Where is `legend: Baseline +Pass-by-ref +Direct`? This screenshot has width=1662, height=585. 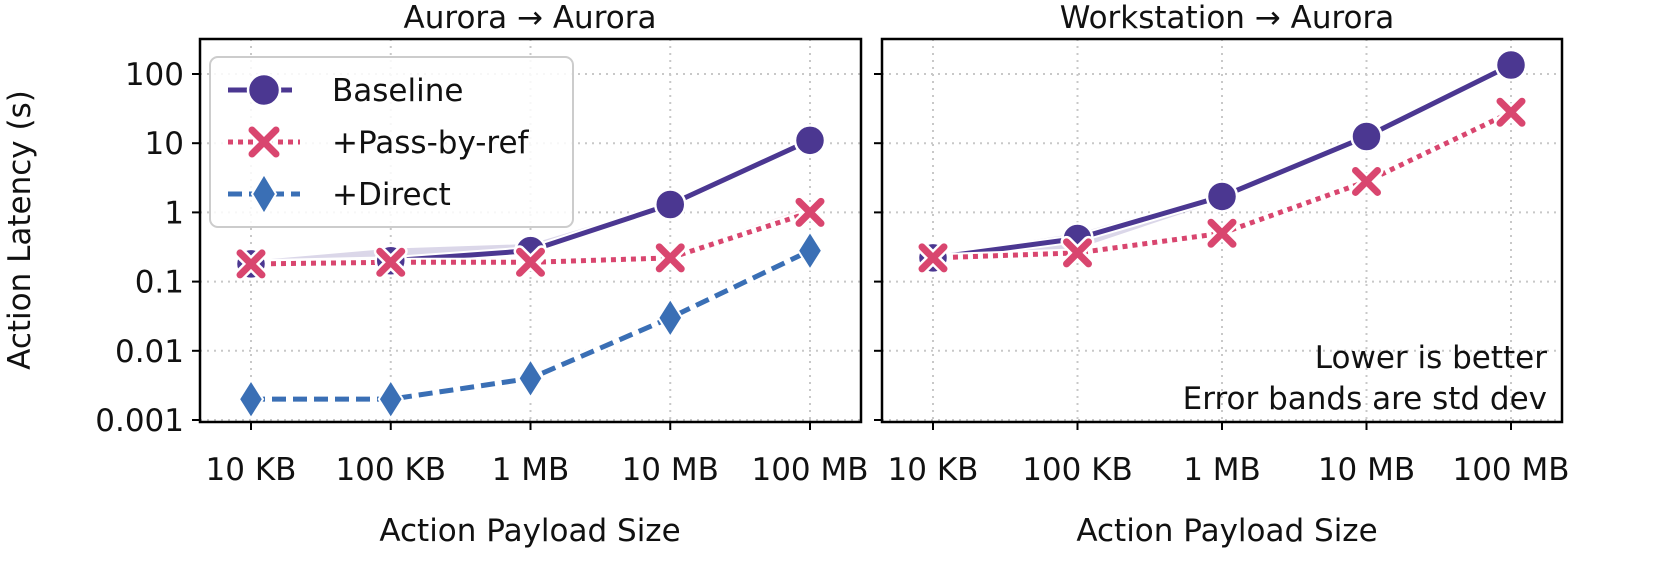
legend: Baseline +Pass-by-ref +Direct is located at coordinates (391, 142).